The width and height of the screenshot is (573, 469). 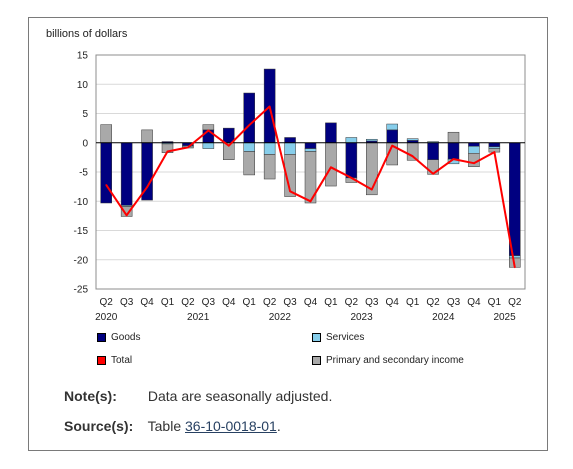 I want to click on x-year-label: 2024, so click(x=443, y=317).